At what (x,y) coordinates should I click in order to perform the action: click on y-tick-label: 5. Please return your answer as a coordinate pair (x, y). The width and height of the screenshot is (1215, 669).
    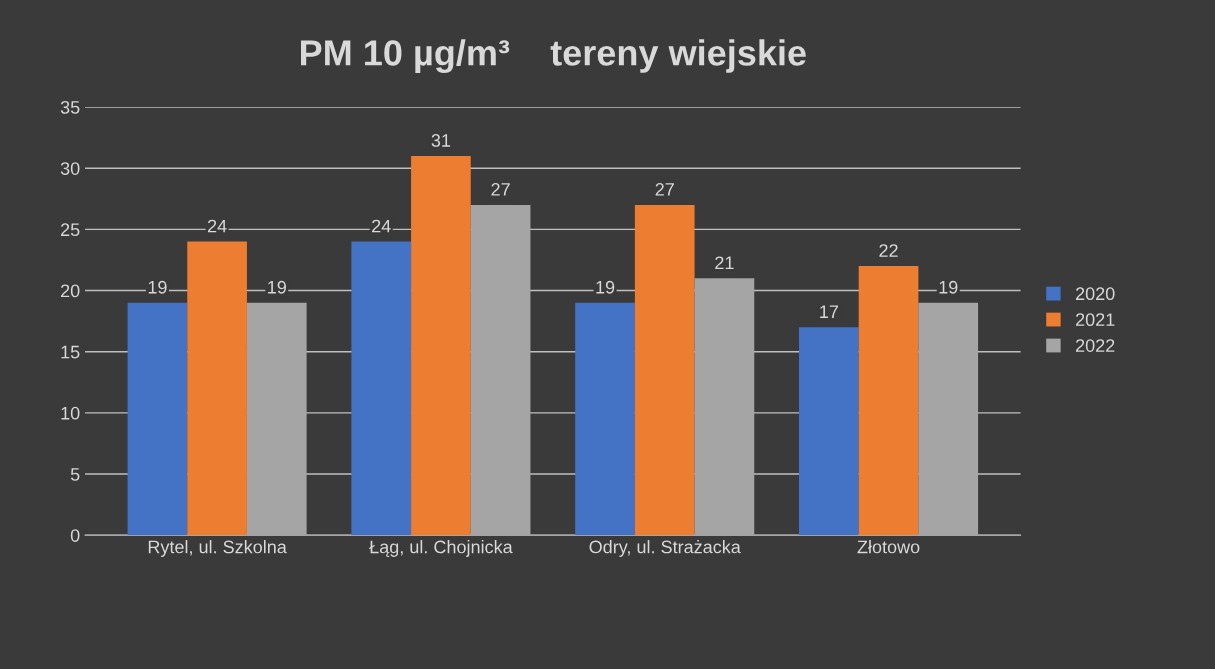
    Looking at the image, I should click on (75, 474).